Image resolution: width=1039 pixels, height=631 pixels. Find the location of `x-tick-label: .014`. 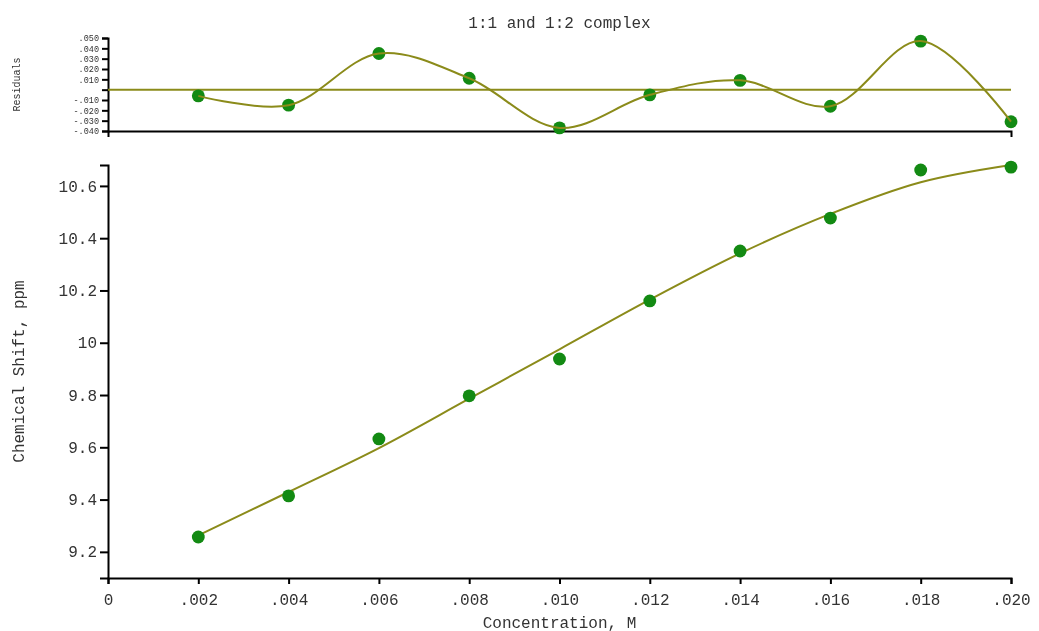

x-tick-label: .014 is located at coordinates (740, 600).